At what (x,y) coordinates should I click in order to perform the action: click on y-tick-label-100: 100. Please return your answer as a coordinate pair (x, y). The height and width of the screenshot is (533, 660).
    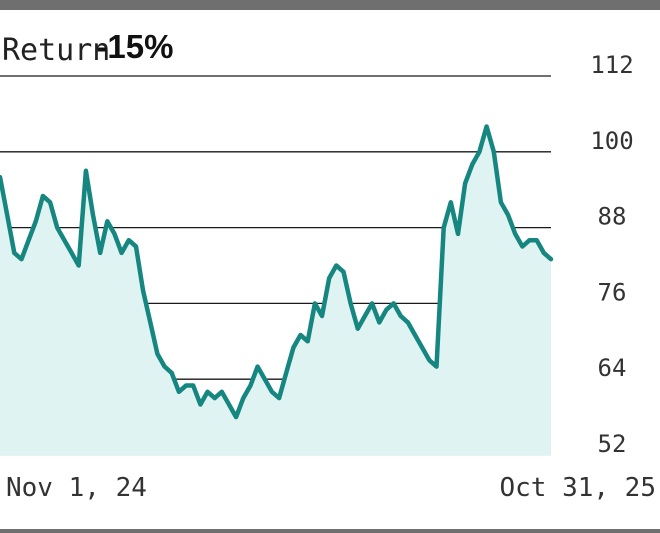
    Looking at the image, I should click on (611, 141).